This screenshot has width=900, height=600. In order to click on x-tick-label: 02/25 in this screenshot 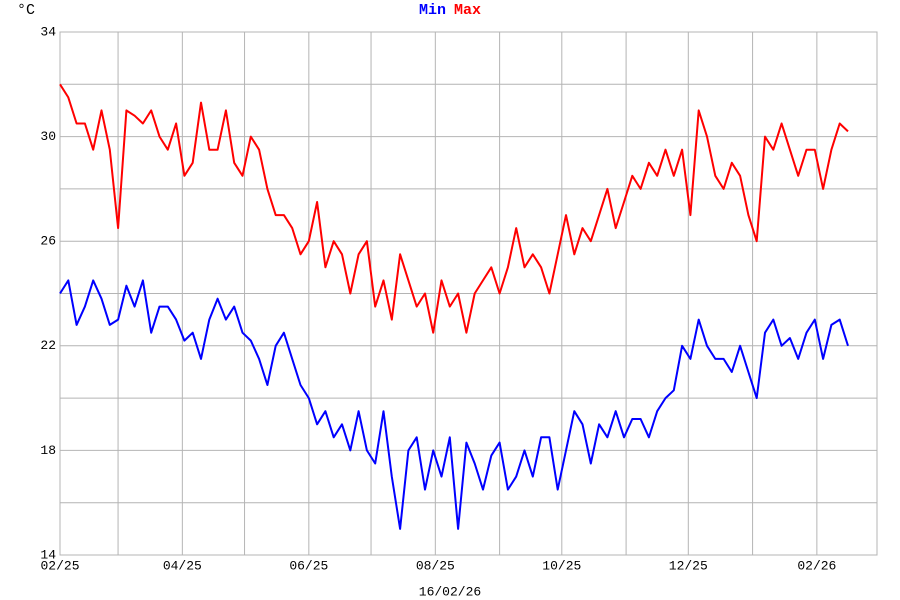, I will do `click(59, 565)`.